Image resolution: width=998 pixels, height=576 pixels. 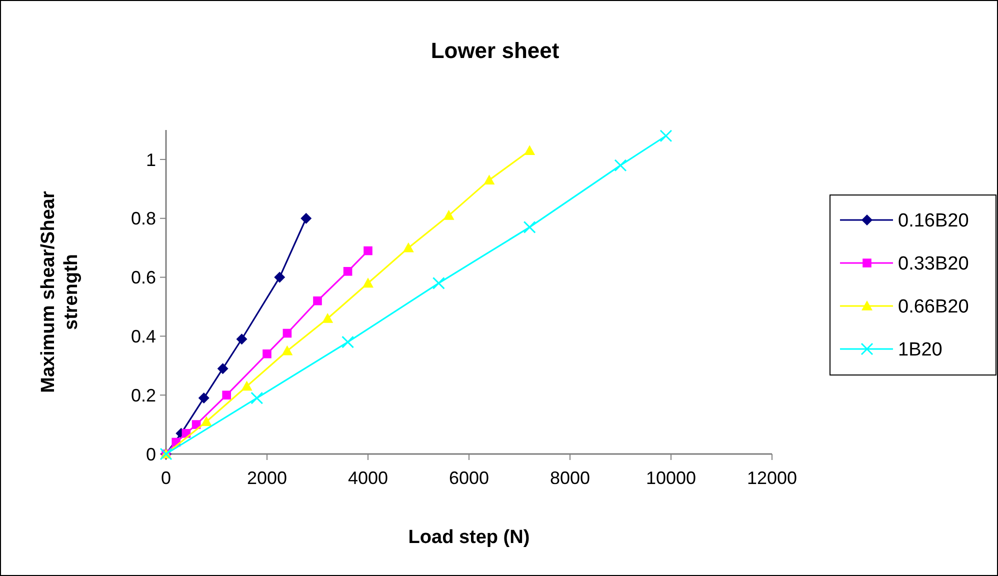 What do you see at coordinates (151, 160) in the screenshot?
I see `y-tick-label: 1` at bounding box center [151, 160].